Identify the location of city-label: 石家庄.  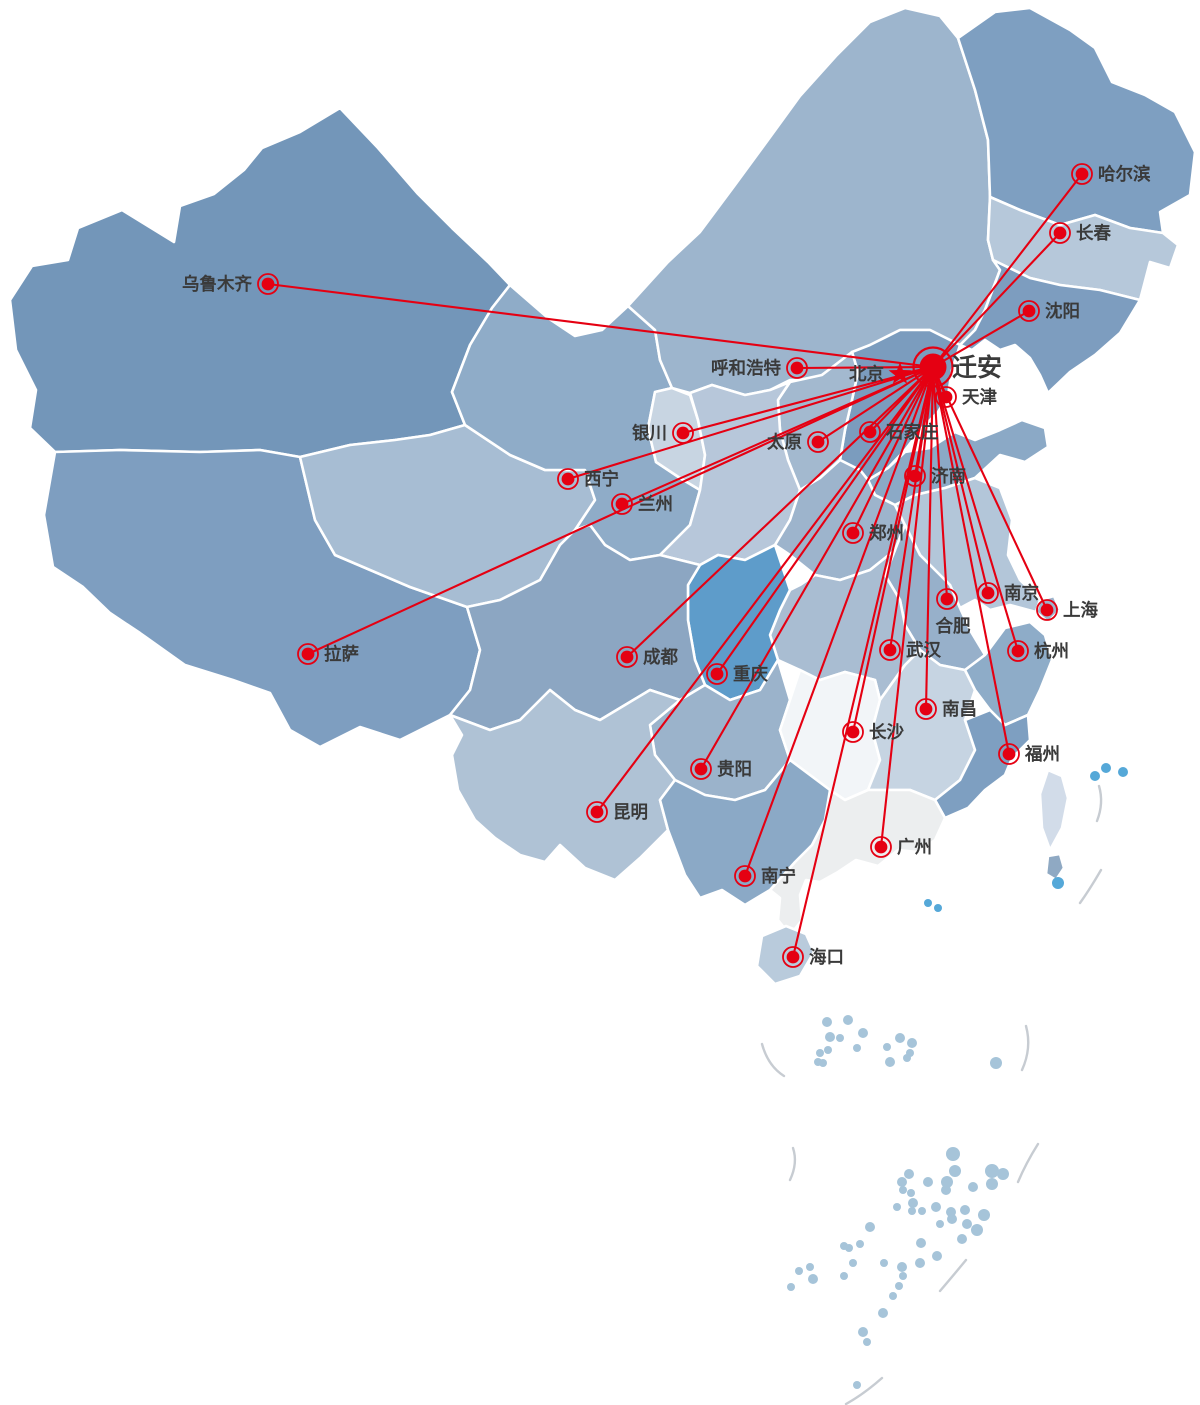
(912, 432).